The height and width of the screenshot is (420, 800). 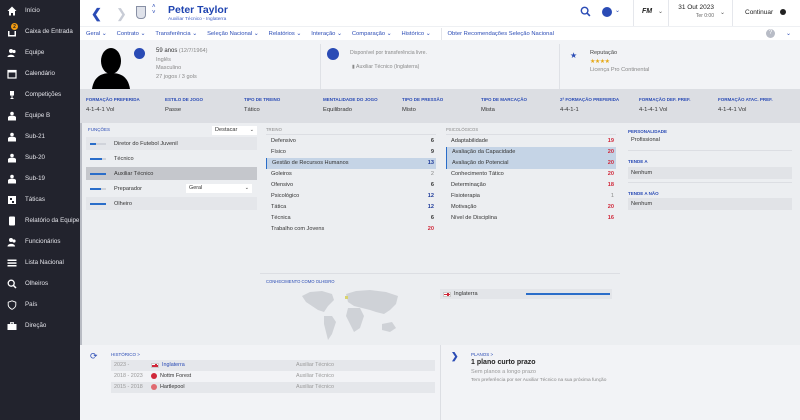 I want to click on plans-link: PLANOS >, so click(x=482, y=354).